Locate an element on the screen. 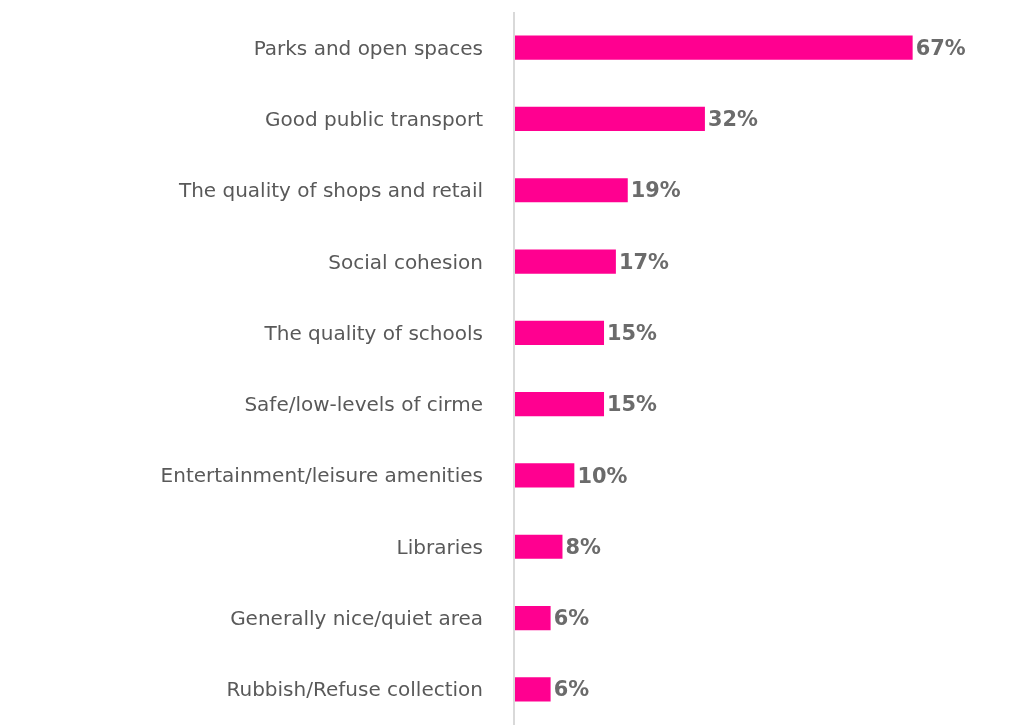 This screenshot has width=1020, height=725. data-label: 10% is located at coordinates (602, 475).